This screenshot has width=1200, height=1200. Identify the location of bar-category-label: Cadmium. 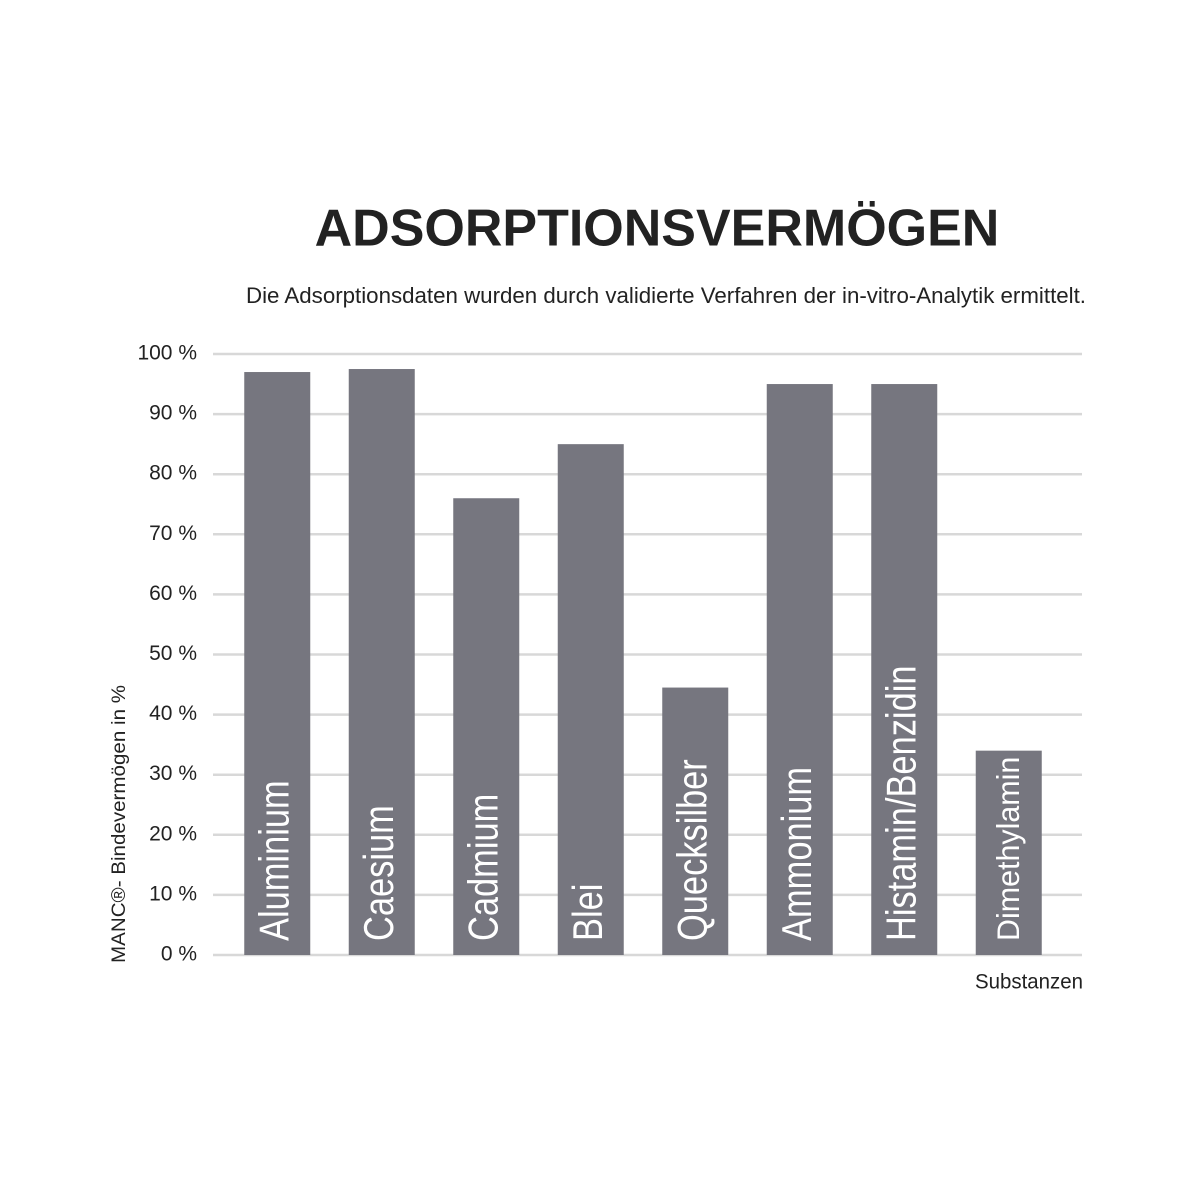
(483, 867).